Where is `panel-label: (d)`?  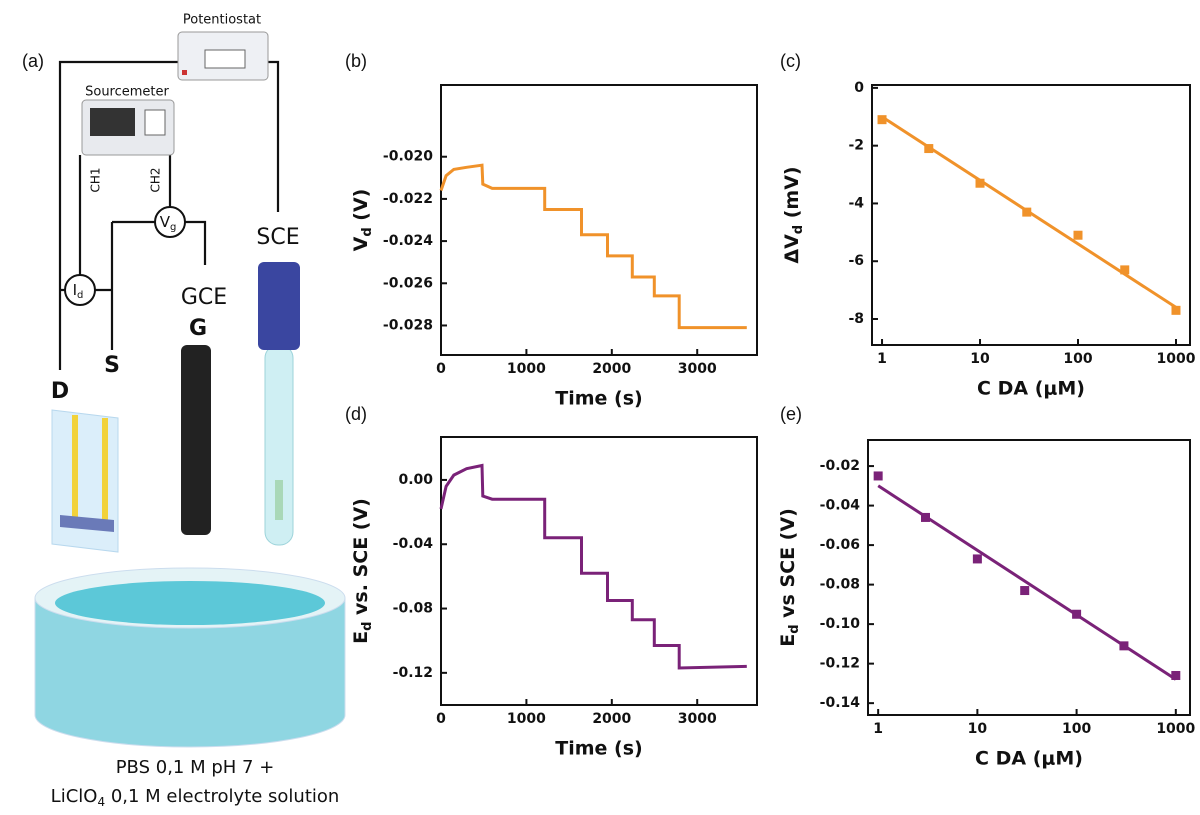 panel-label: (d) is located at coordinates (356, 414).